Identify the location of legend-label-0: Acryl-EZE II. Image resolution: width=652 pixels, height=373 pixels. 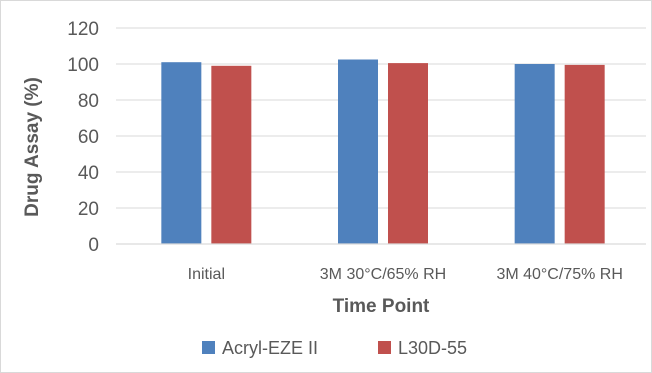
(270, 348).